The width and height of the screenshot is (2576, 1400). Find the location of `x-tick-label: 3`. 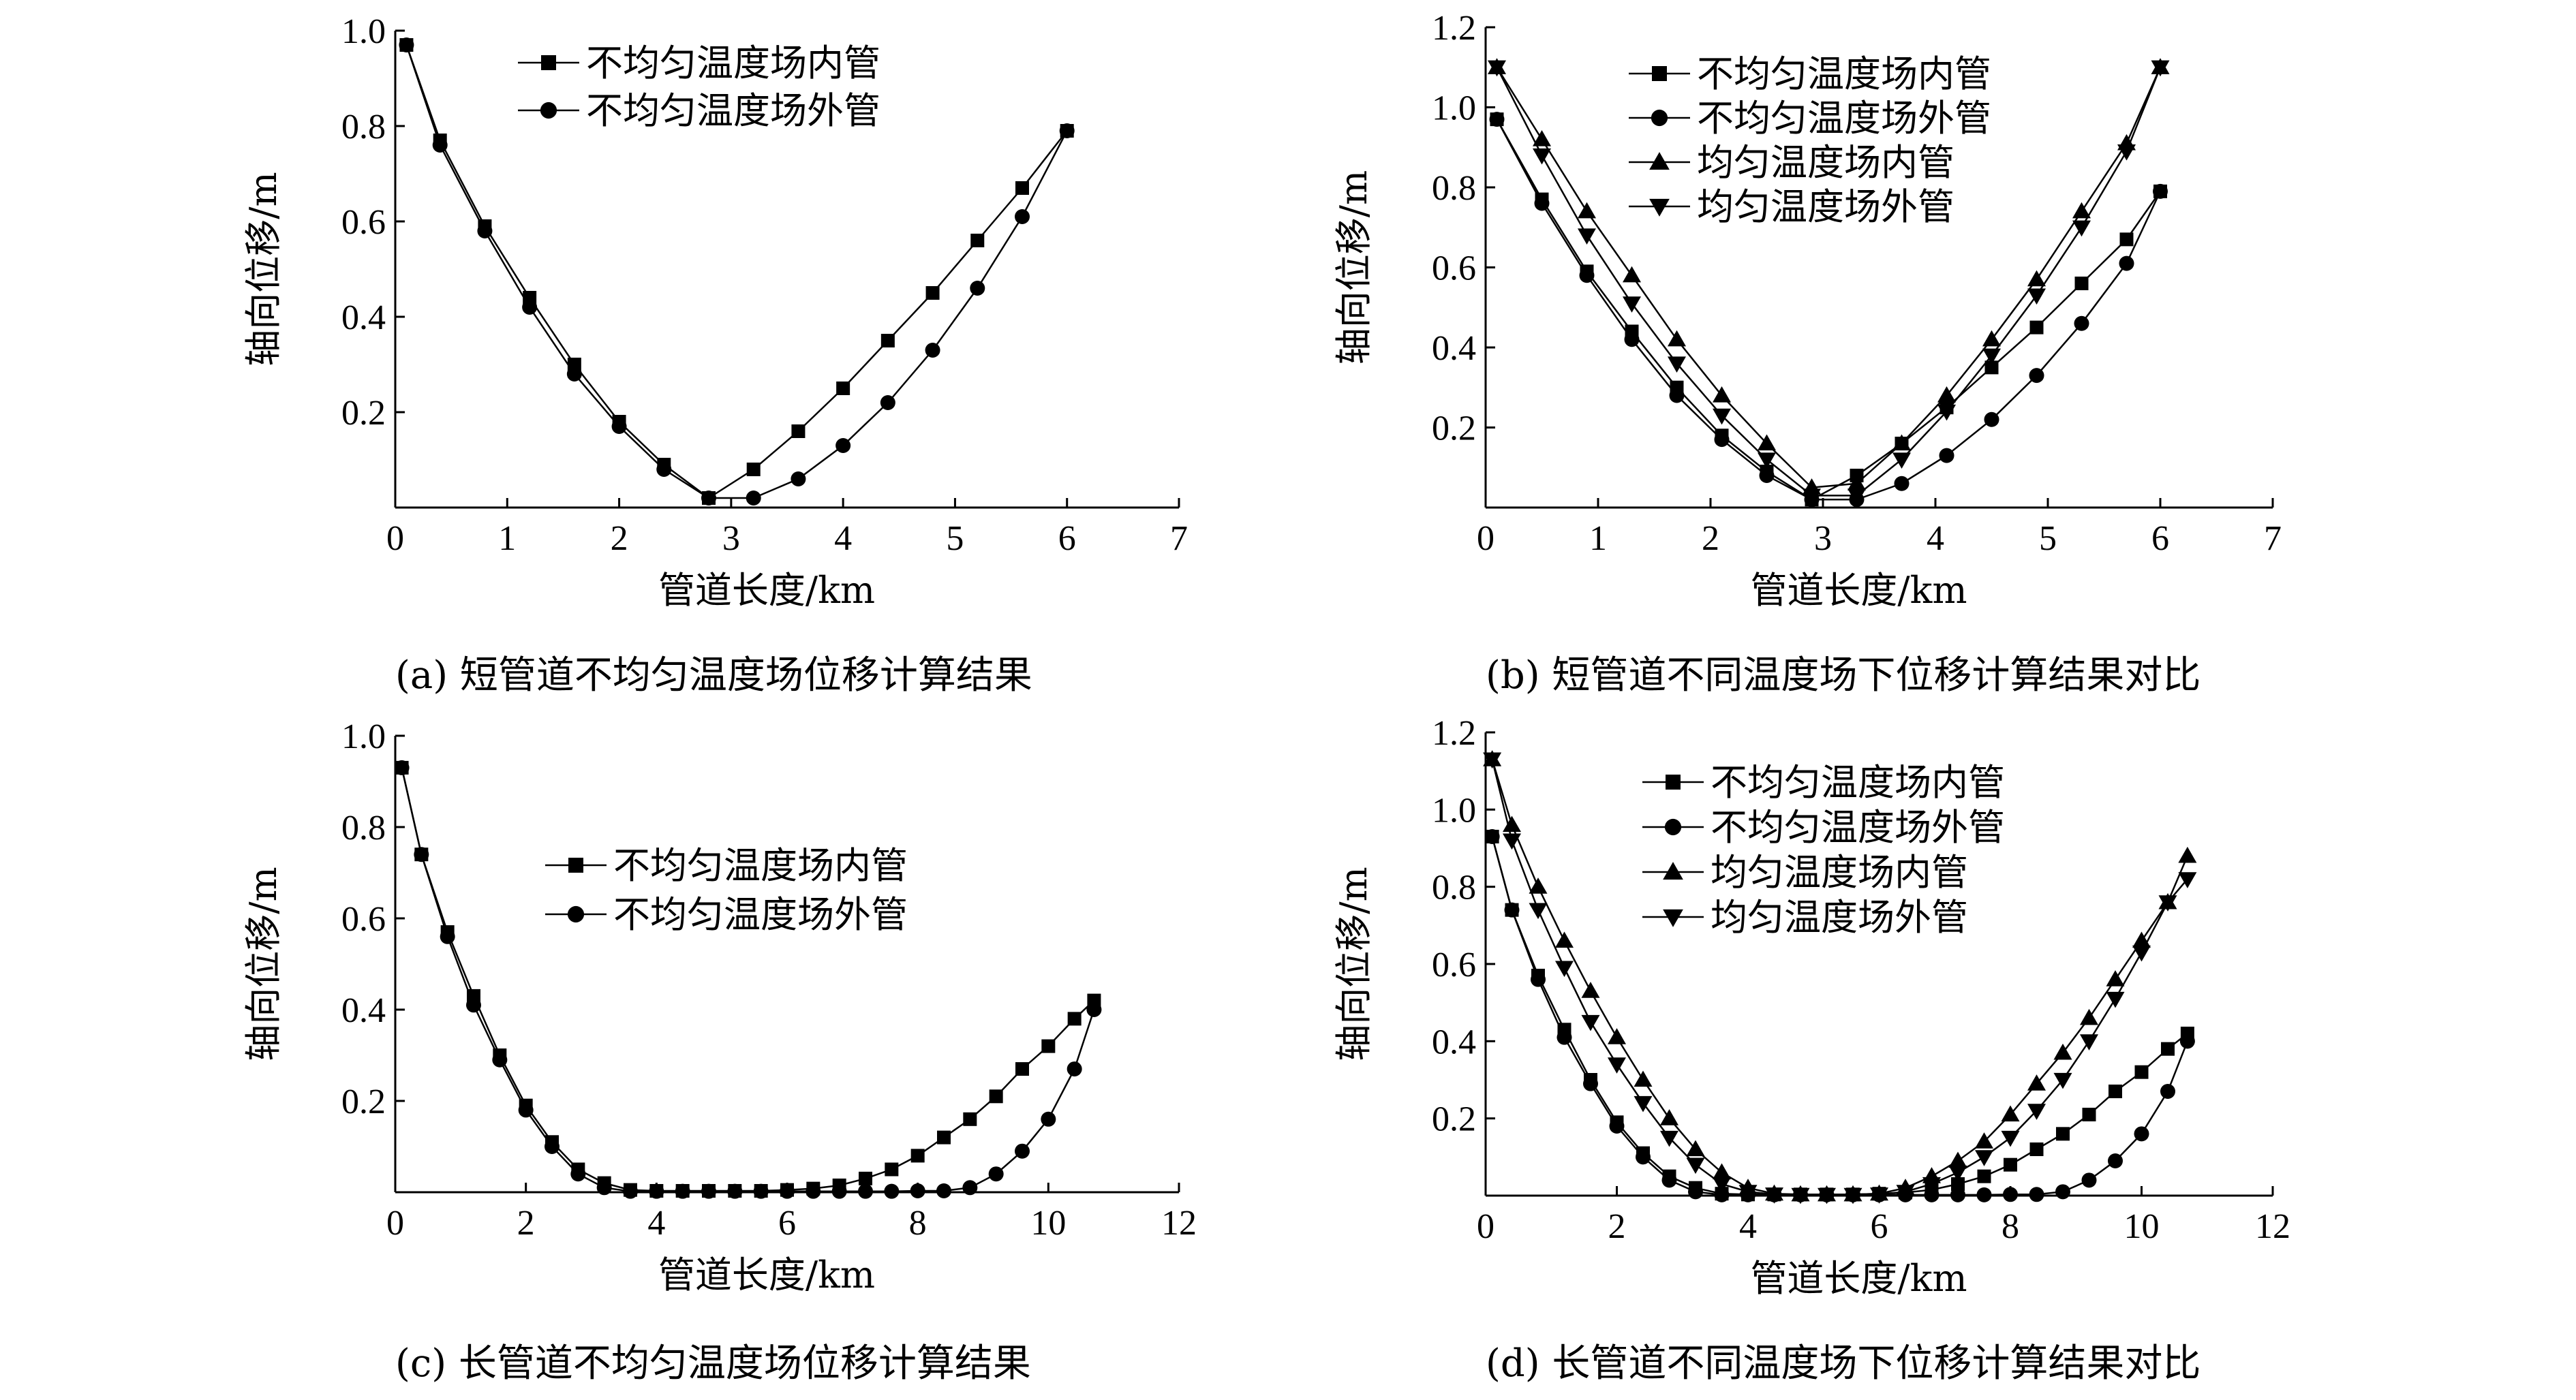

x-tick-label: 3 is located at coordinates (731, 538).